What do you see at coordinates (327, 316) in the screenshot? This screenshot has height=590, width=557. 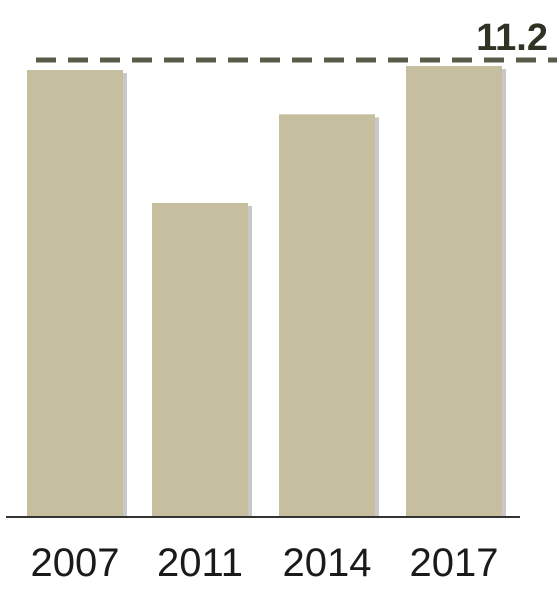 I see `bar-2014` at bounding box center [327, 316].